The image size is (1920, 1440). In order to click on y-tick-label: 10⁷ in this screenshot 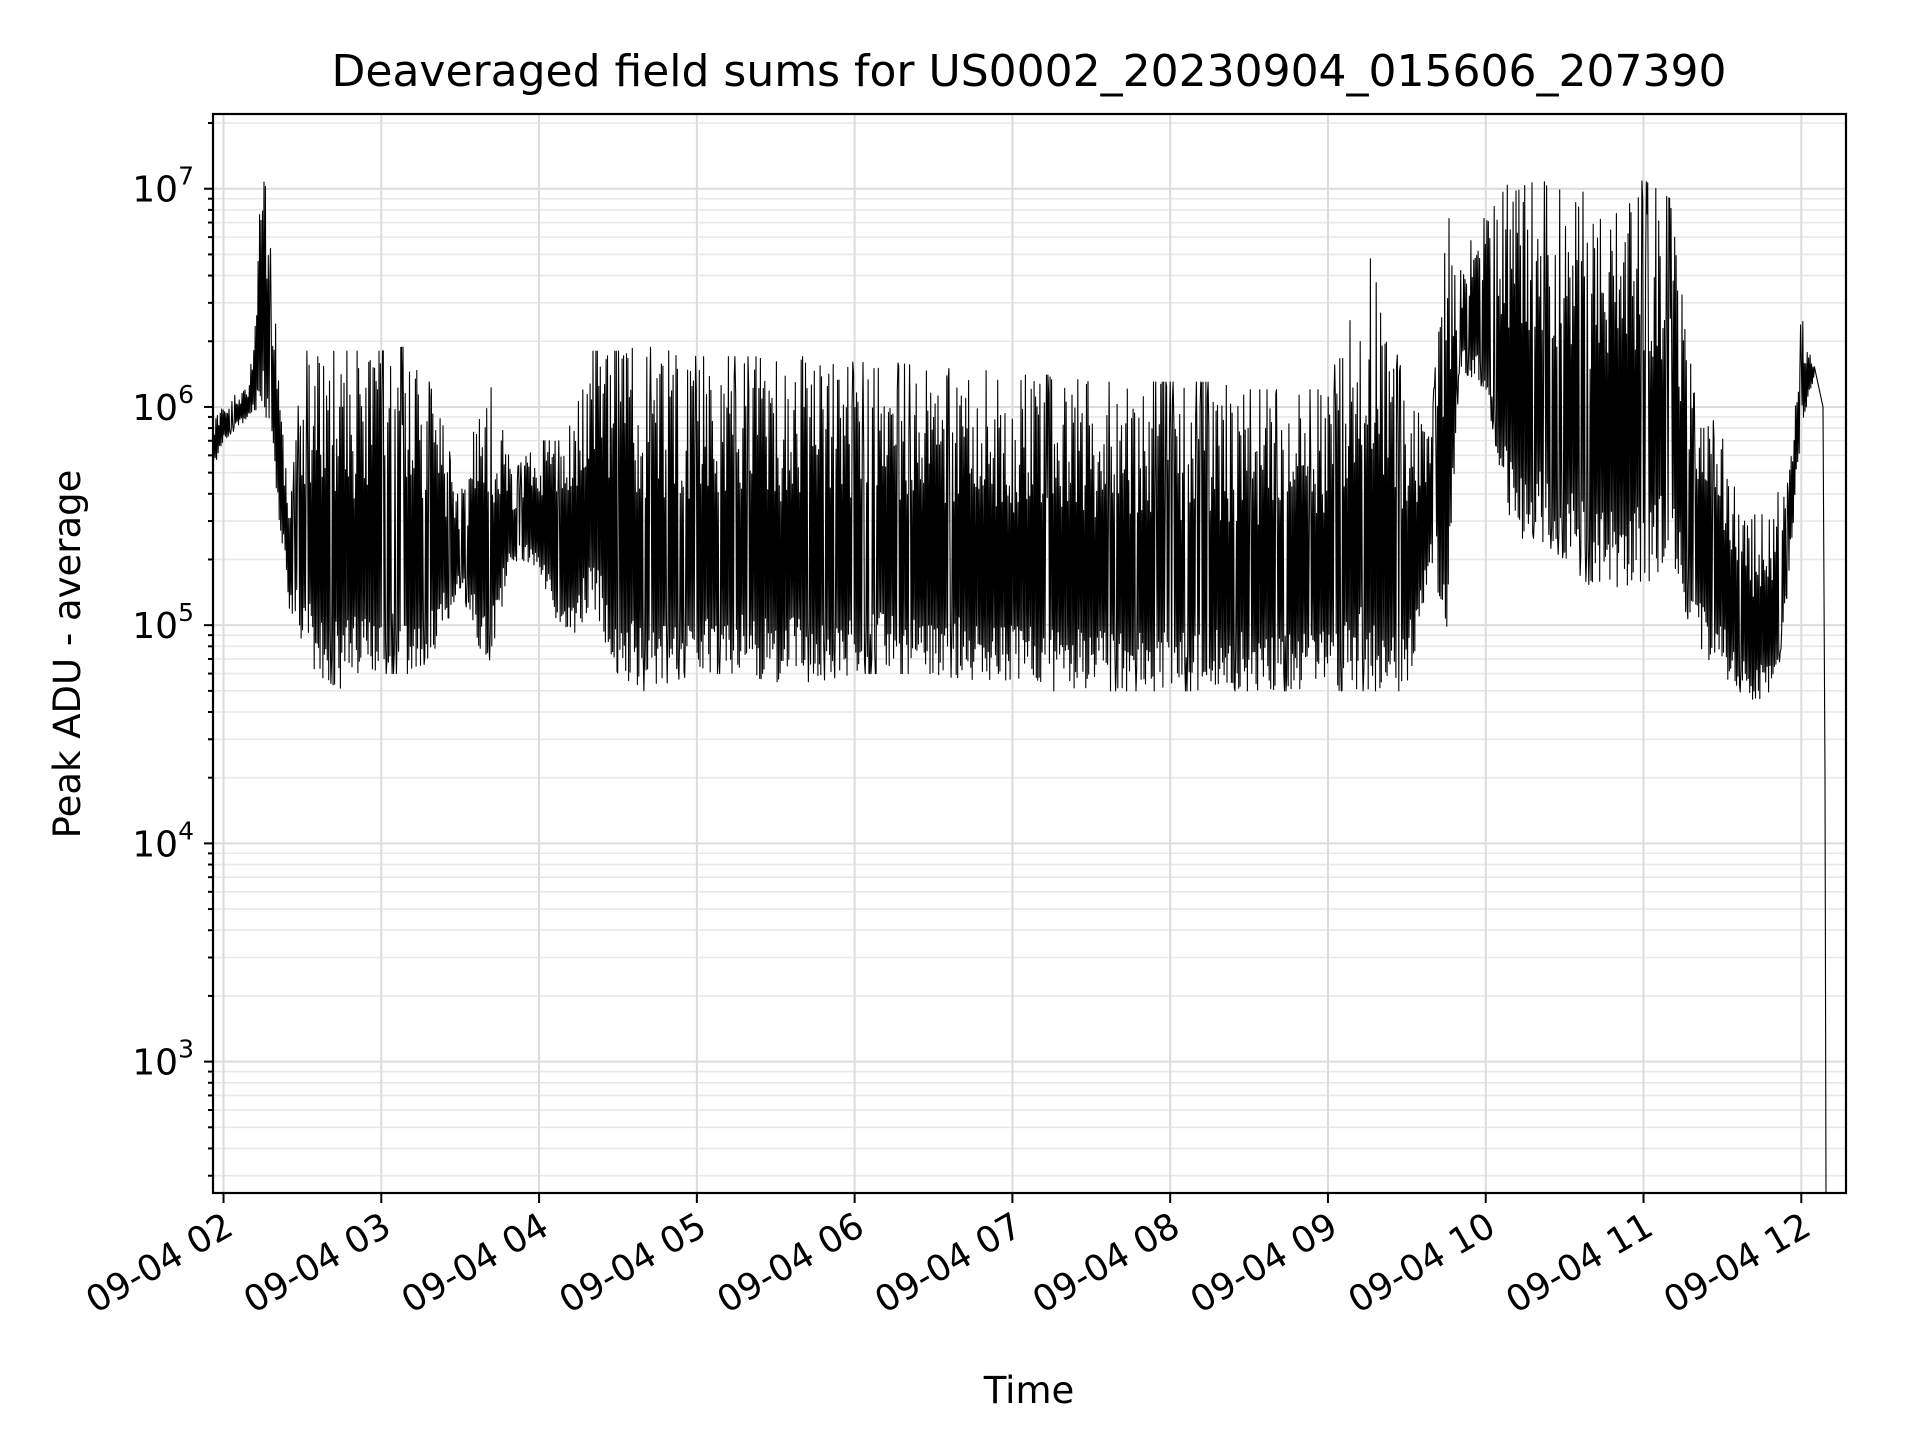, I will do `click(163, 186)`.